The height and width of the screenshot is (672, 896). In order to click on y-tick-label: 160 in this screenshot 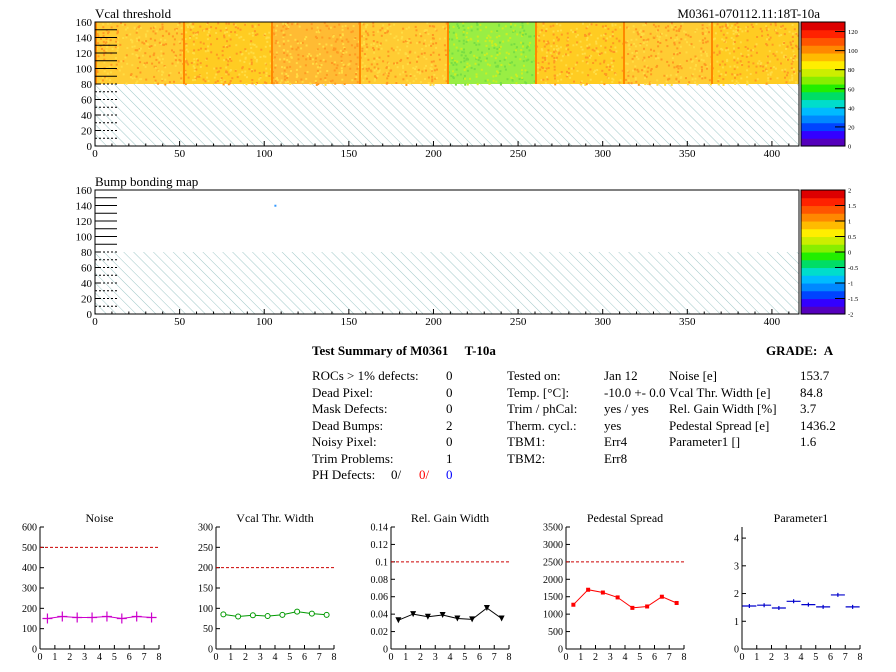, I will do `click(84, 191)`.